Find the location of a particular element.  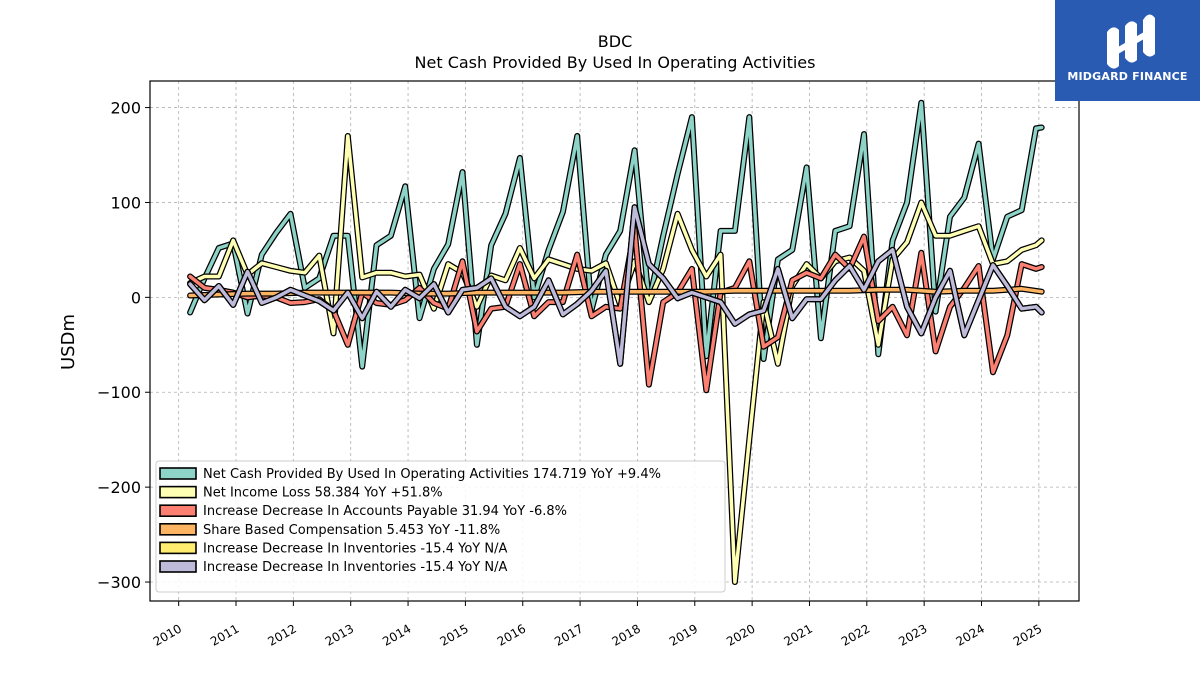

brand-logo: MIDGARD FINANCE is located at coordinates (1127, 50).